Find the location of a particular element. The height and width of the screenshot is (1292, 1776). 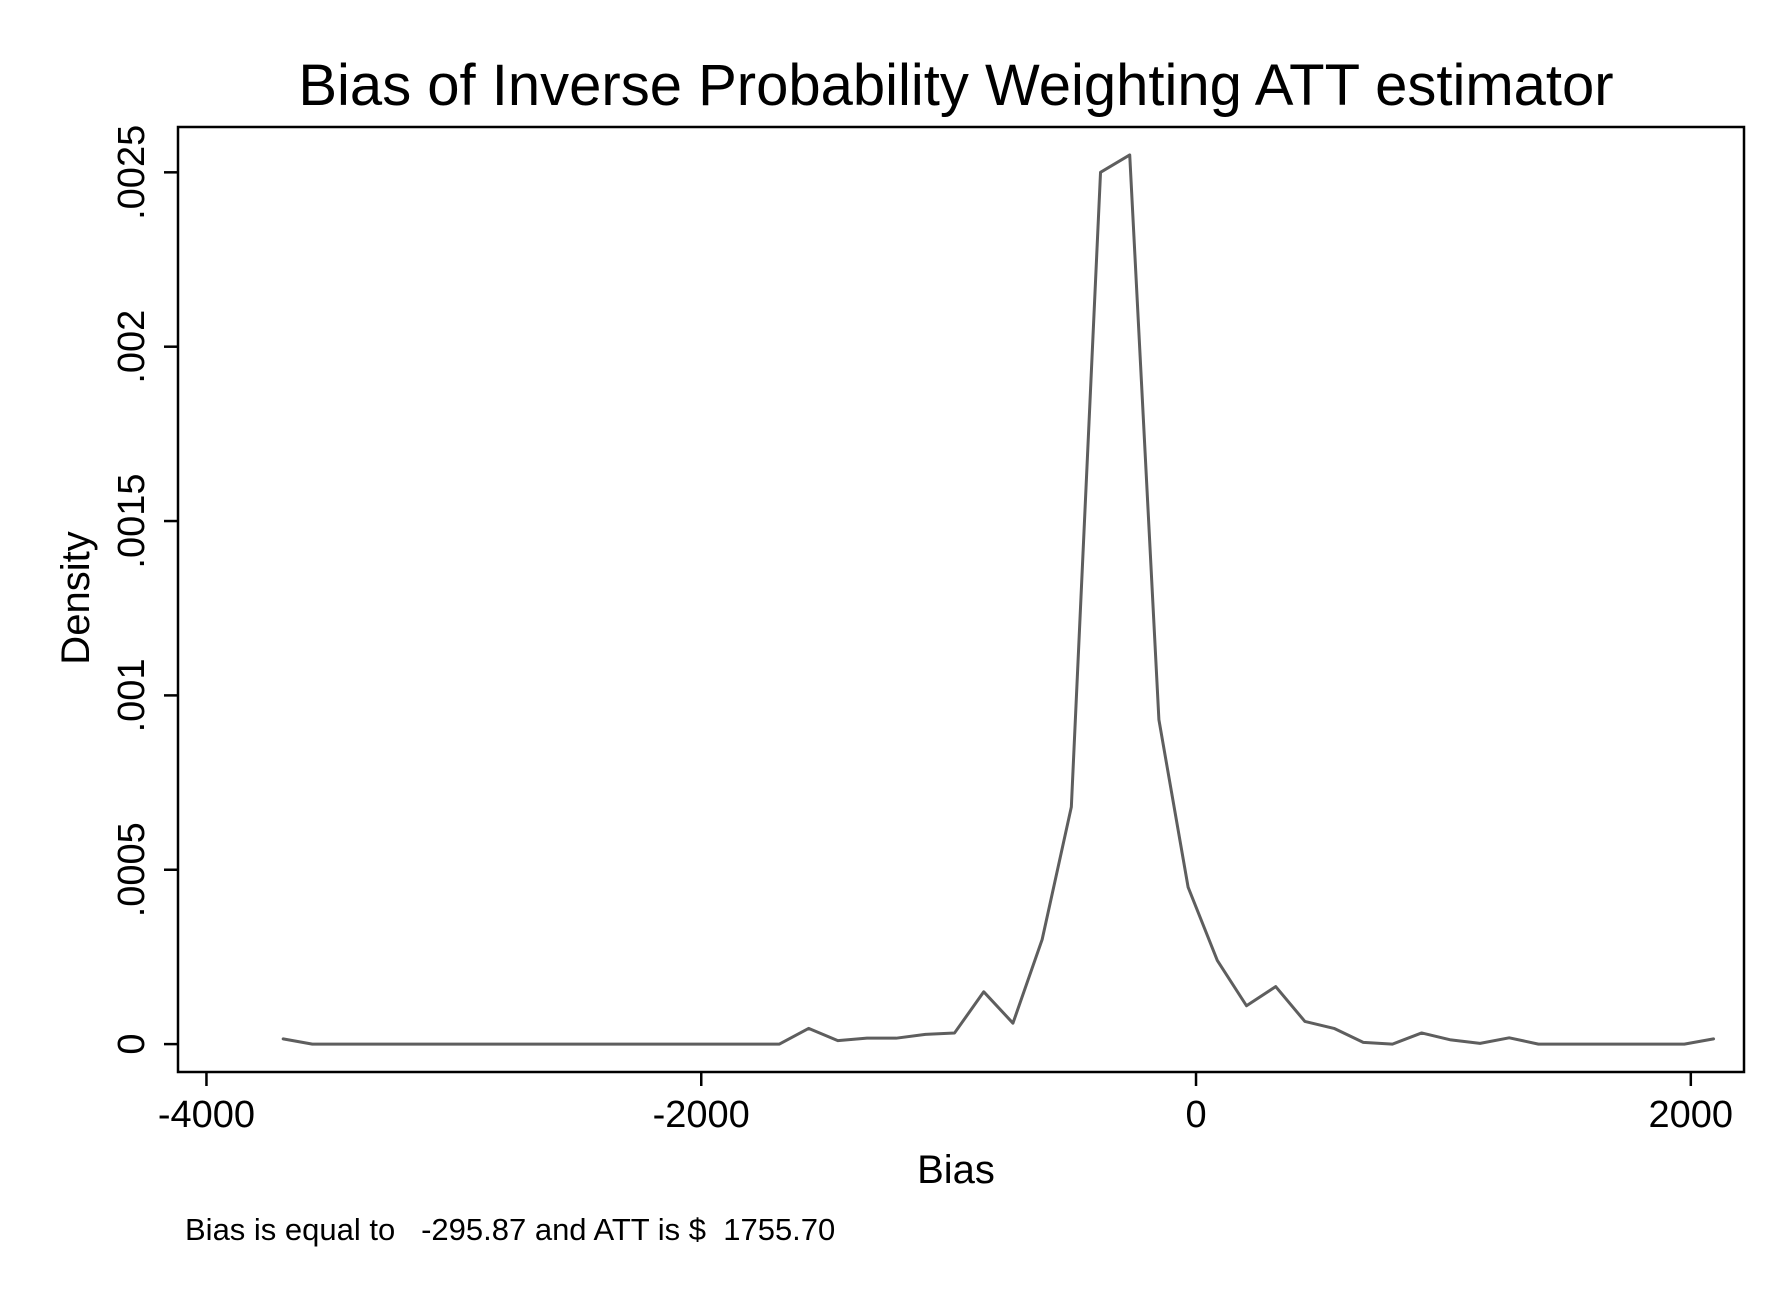

x-axis-label: Bias is located at coordinates (956, 1170).